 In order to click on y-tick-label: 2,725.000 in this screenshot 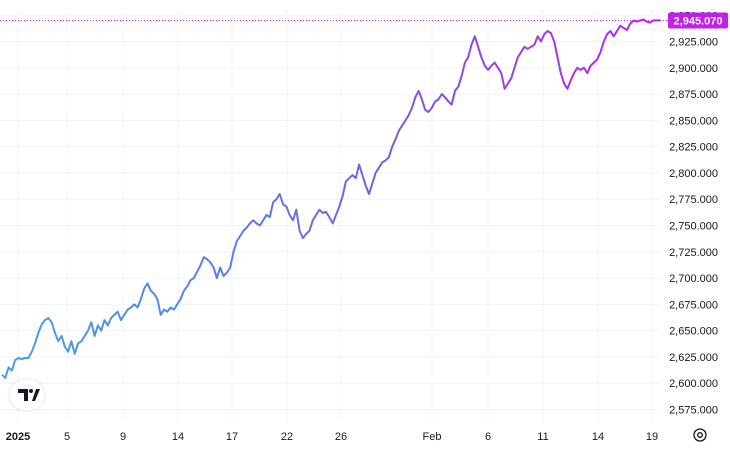, I will do `click(693, 253)`.